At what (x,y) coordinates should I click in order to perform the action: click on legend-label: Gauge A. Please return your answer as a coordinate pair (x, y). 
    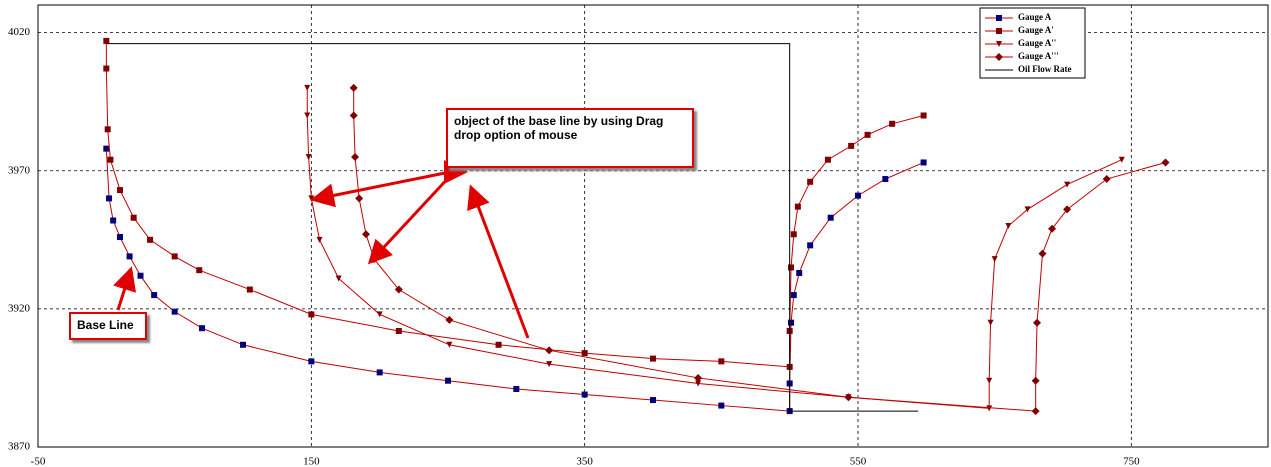
    Looking at the image, I should click on (1035, 17).